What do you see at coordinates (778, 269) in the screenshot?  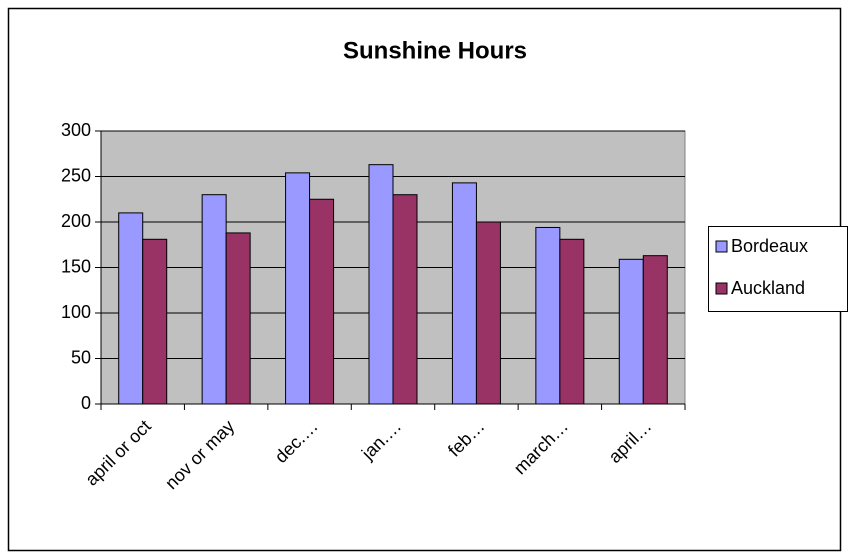 I see `legend-box` at bounding box center [778, 269].